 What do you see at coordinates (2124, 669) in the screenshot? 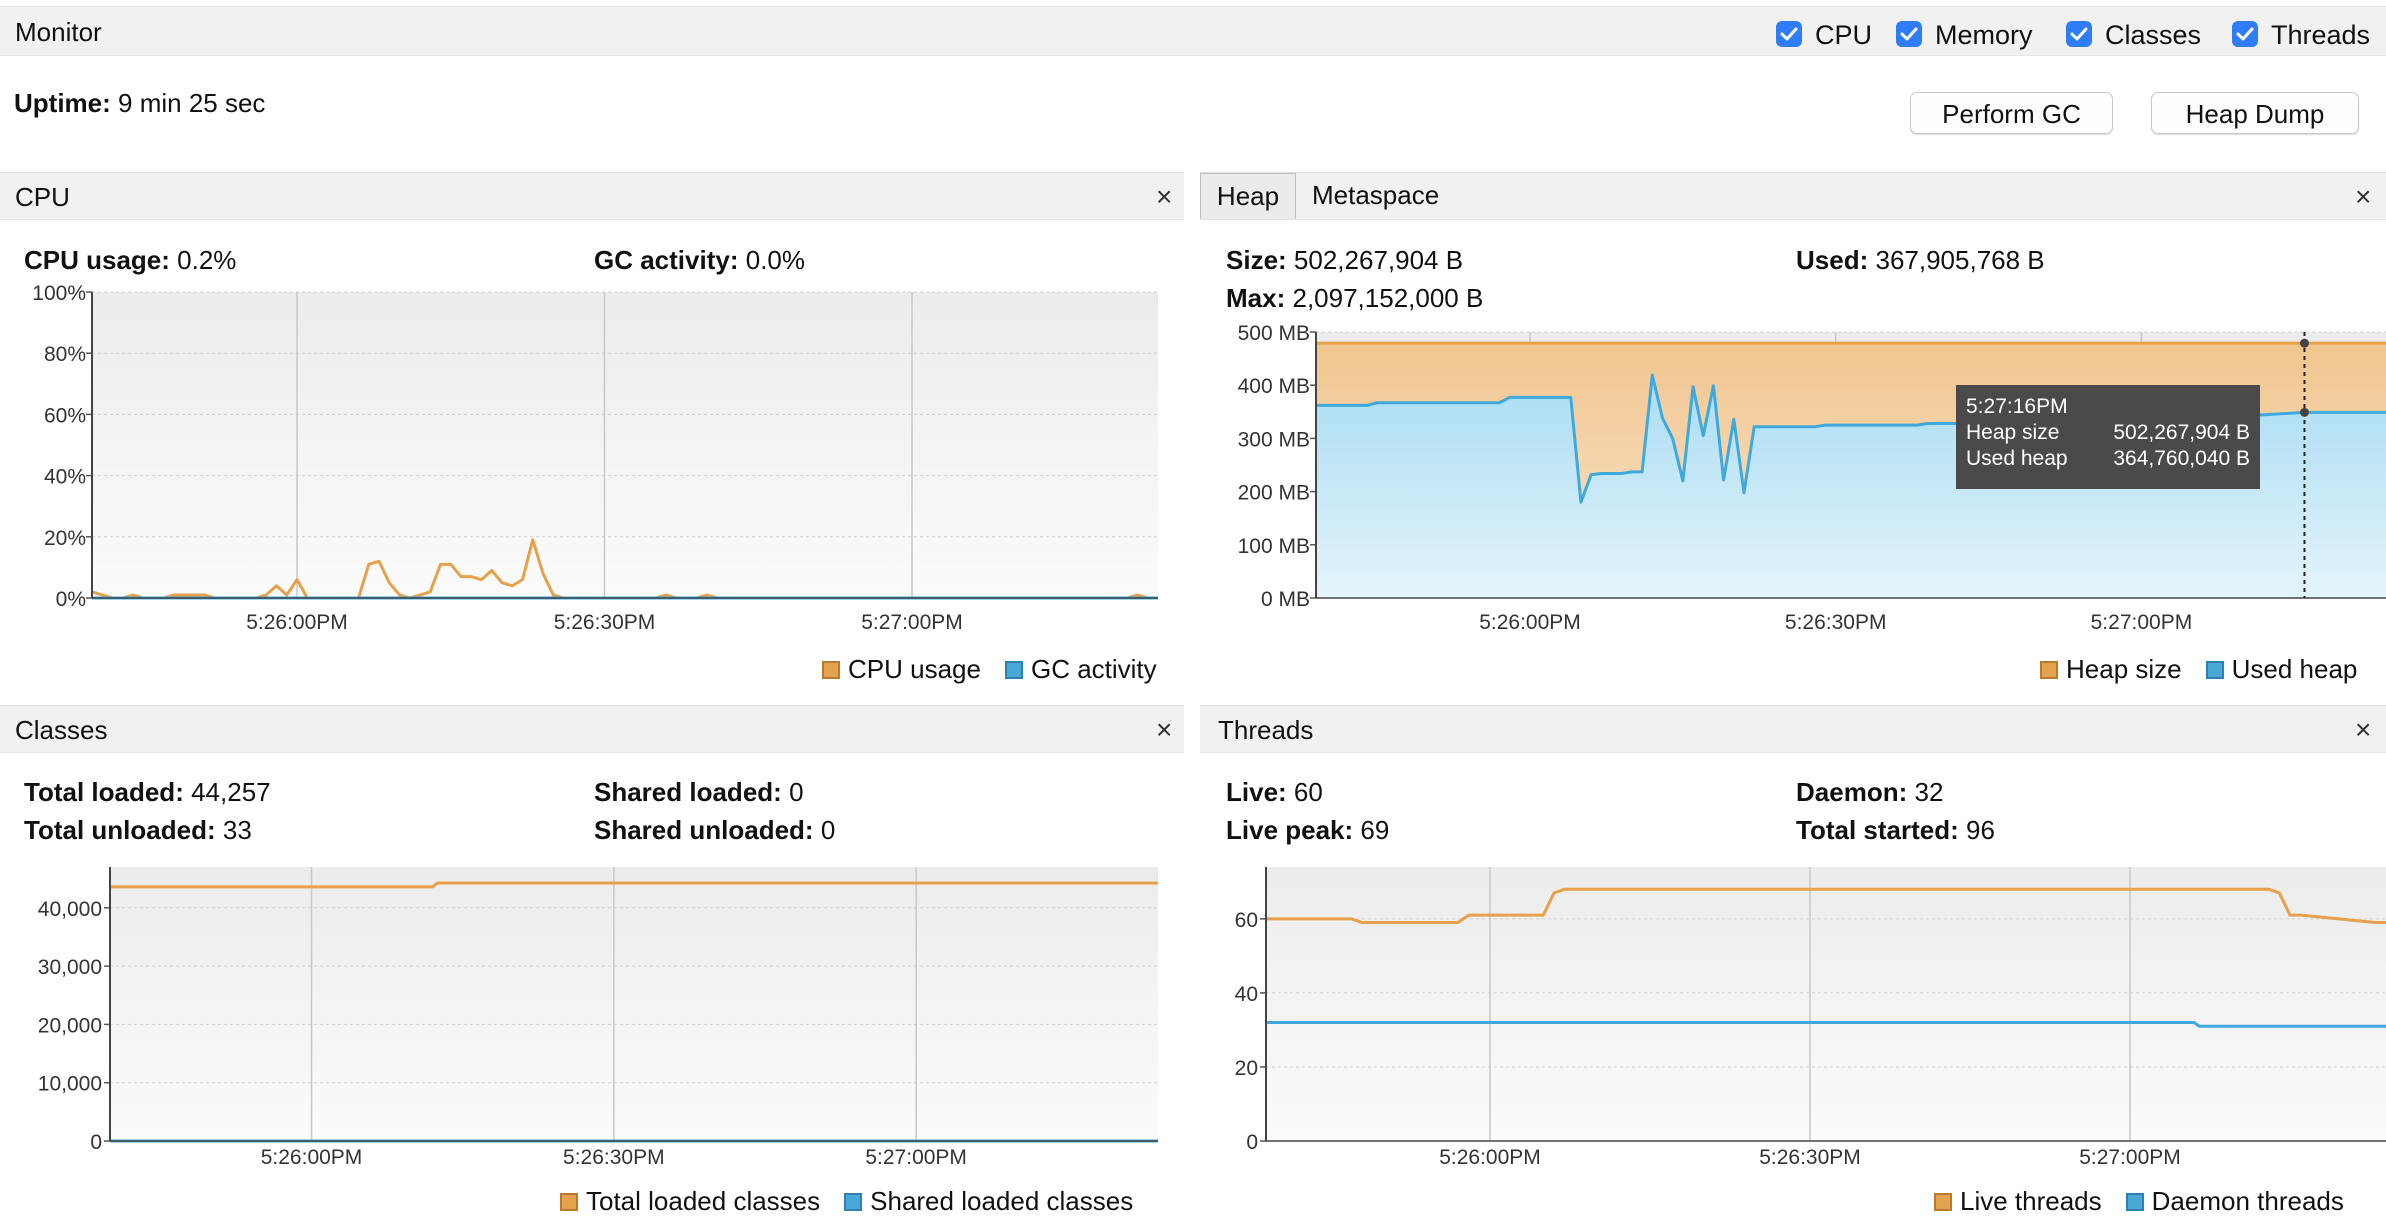
I see `heap-size-legend-label: Heap size` at bounding box center [2124, 669].